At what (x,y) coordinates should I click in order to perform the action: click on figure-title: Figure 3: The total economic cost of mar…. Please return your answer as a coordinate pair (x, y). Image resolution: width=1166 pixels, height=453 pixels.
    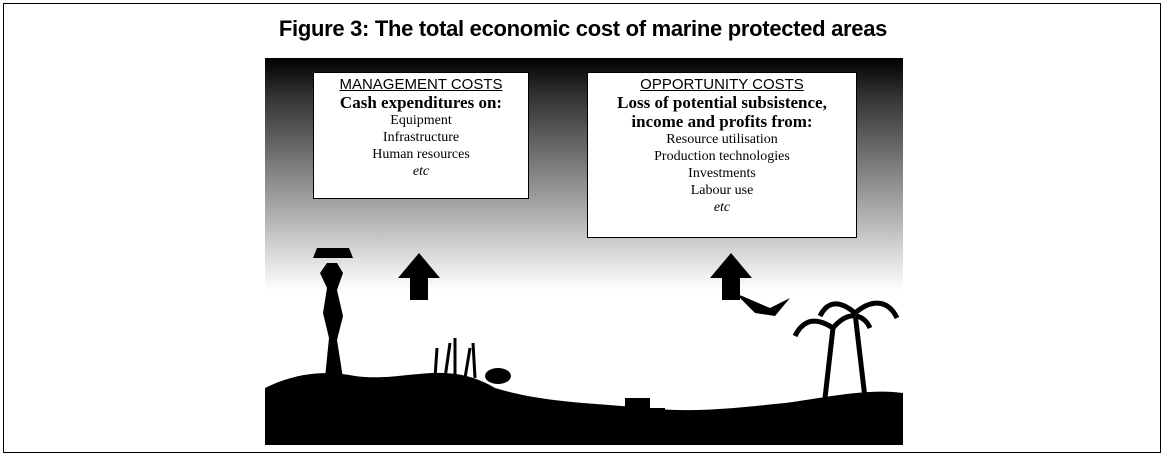
    Looking at the image, I should click on (583, 28).